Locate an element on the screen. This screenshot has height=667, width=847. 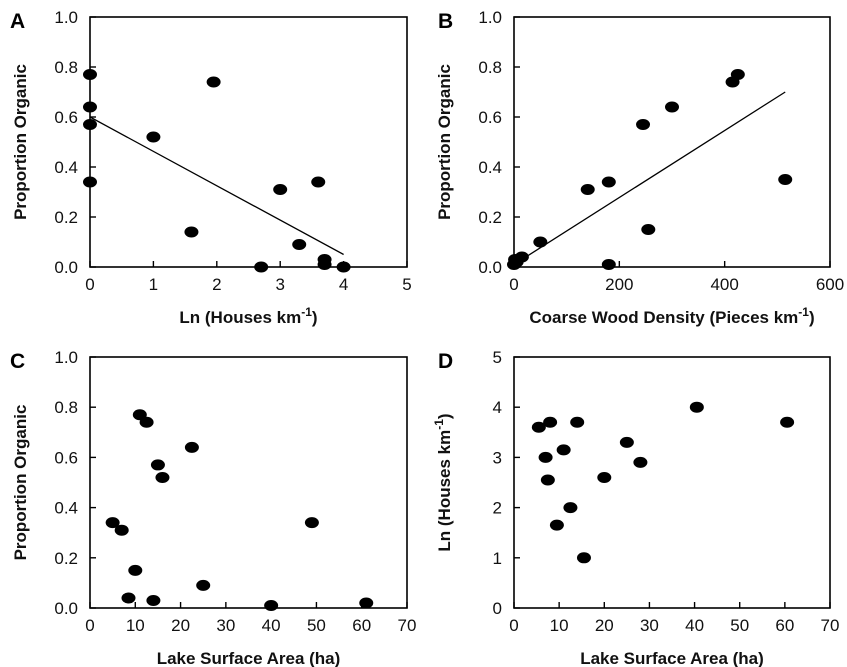
x-tick-label: 40 is located at coordinates (694, 625).